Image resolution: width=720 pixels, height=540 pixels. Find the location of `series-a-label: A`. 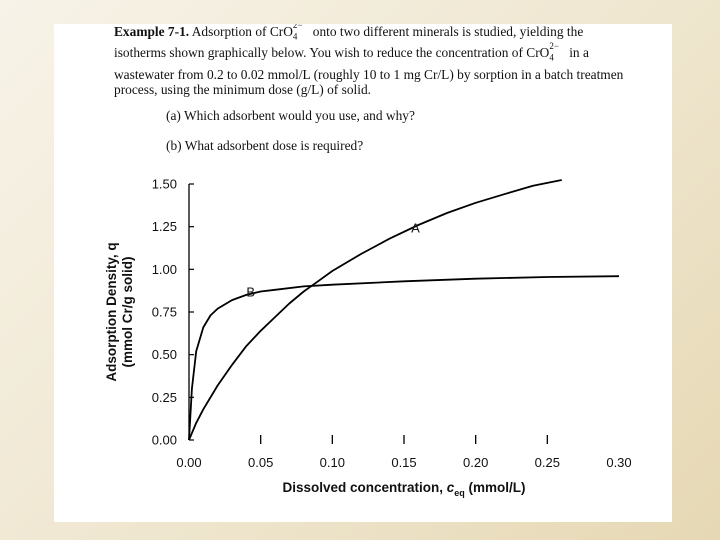

series-a-label: A is located at coordinates (415, 228).